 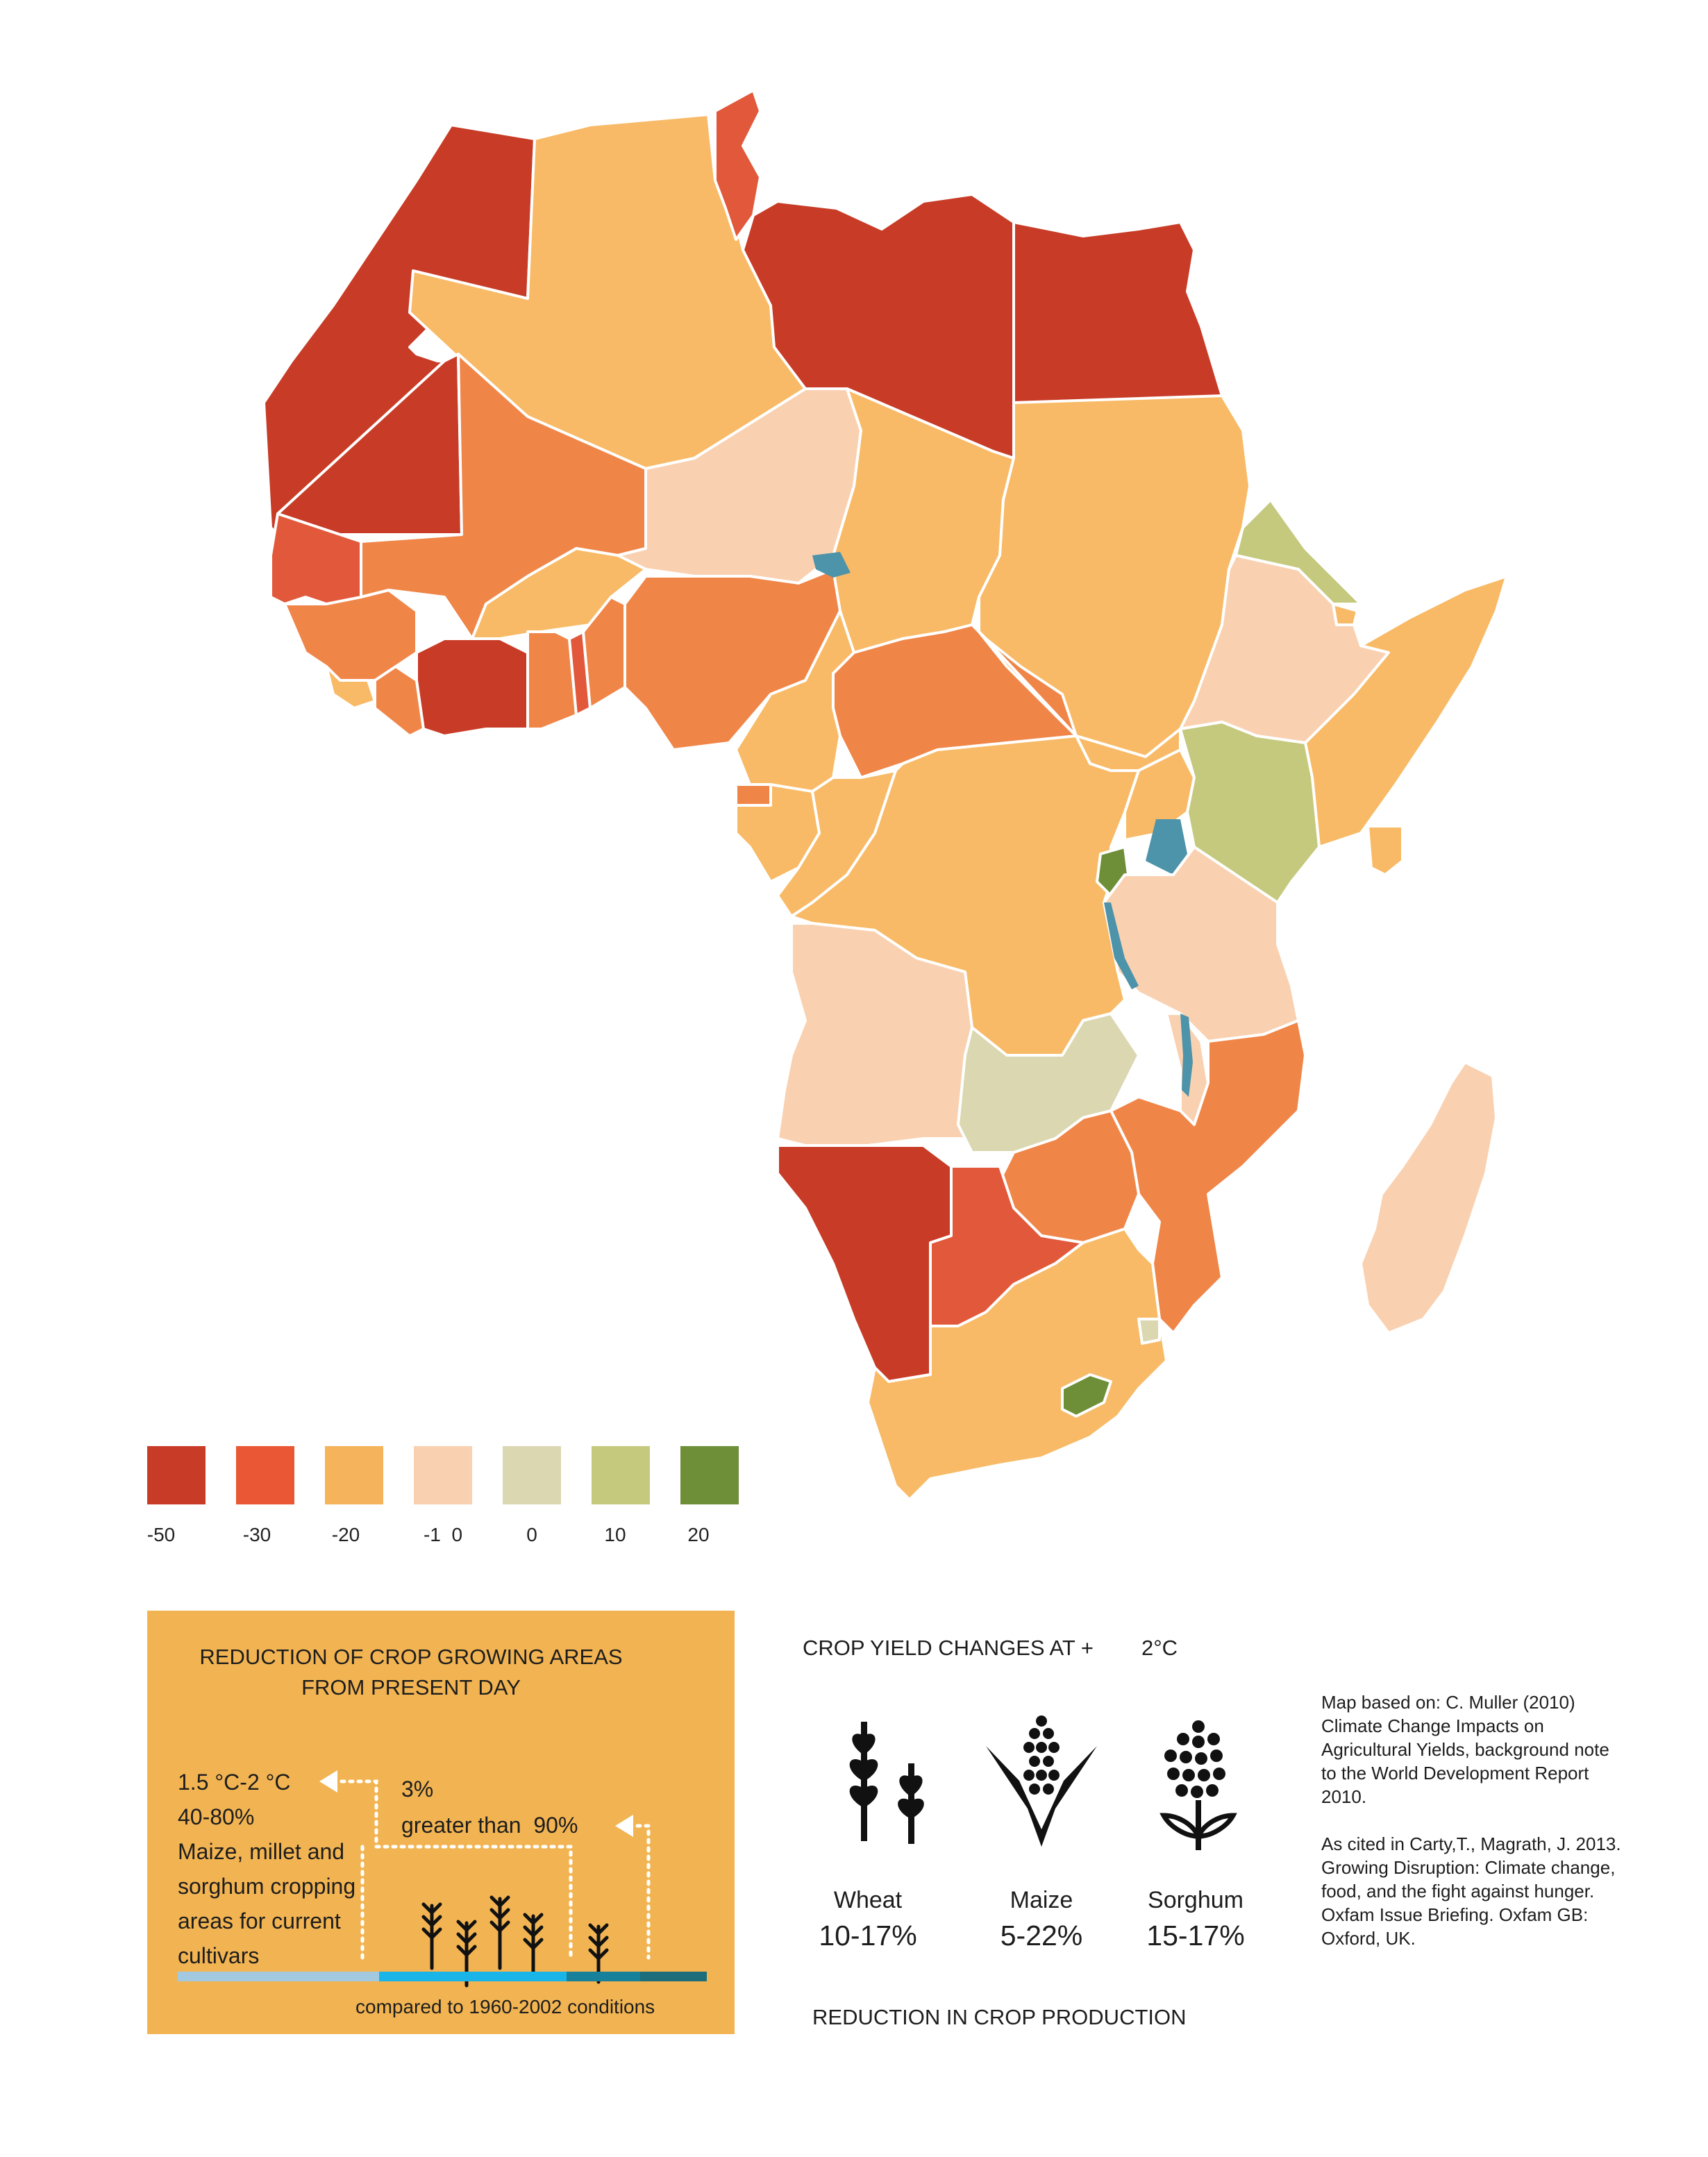 I want to click on legend-label-1: -50, so click(x=161, y=1534).